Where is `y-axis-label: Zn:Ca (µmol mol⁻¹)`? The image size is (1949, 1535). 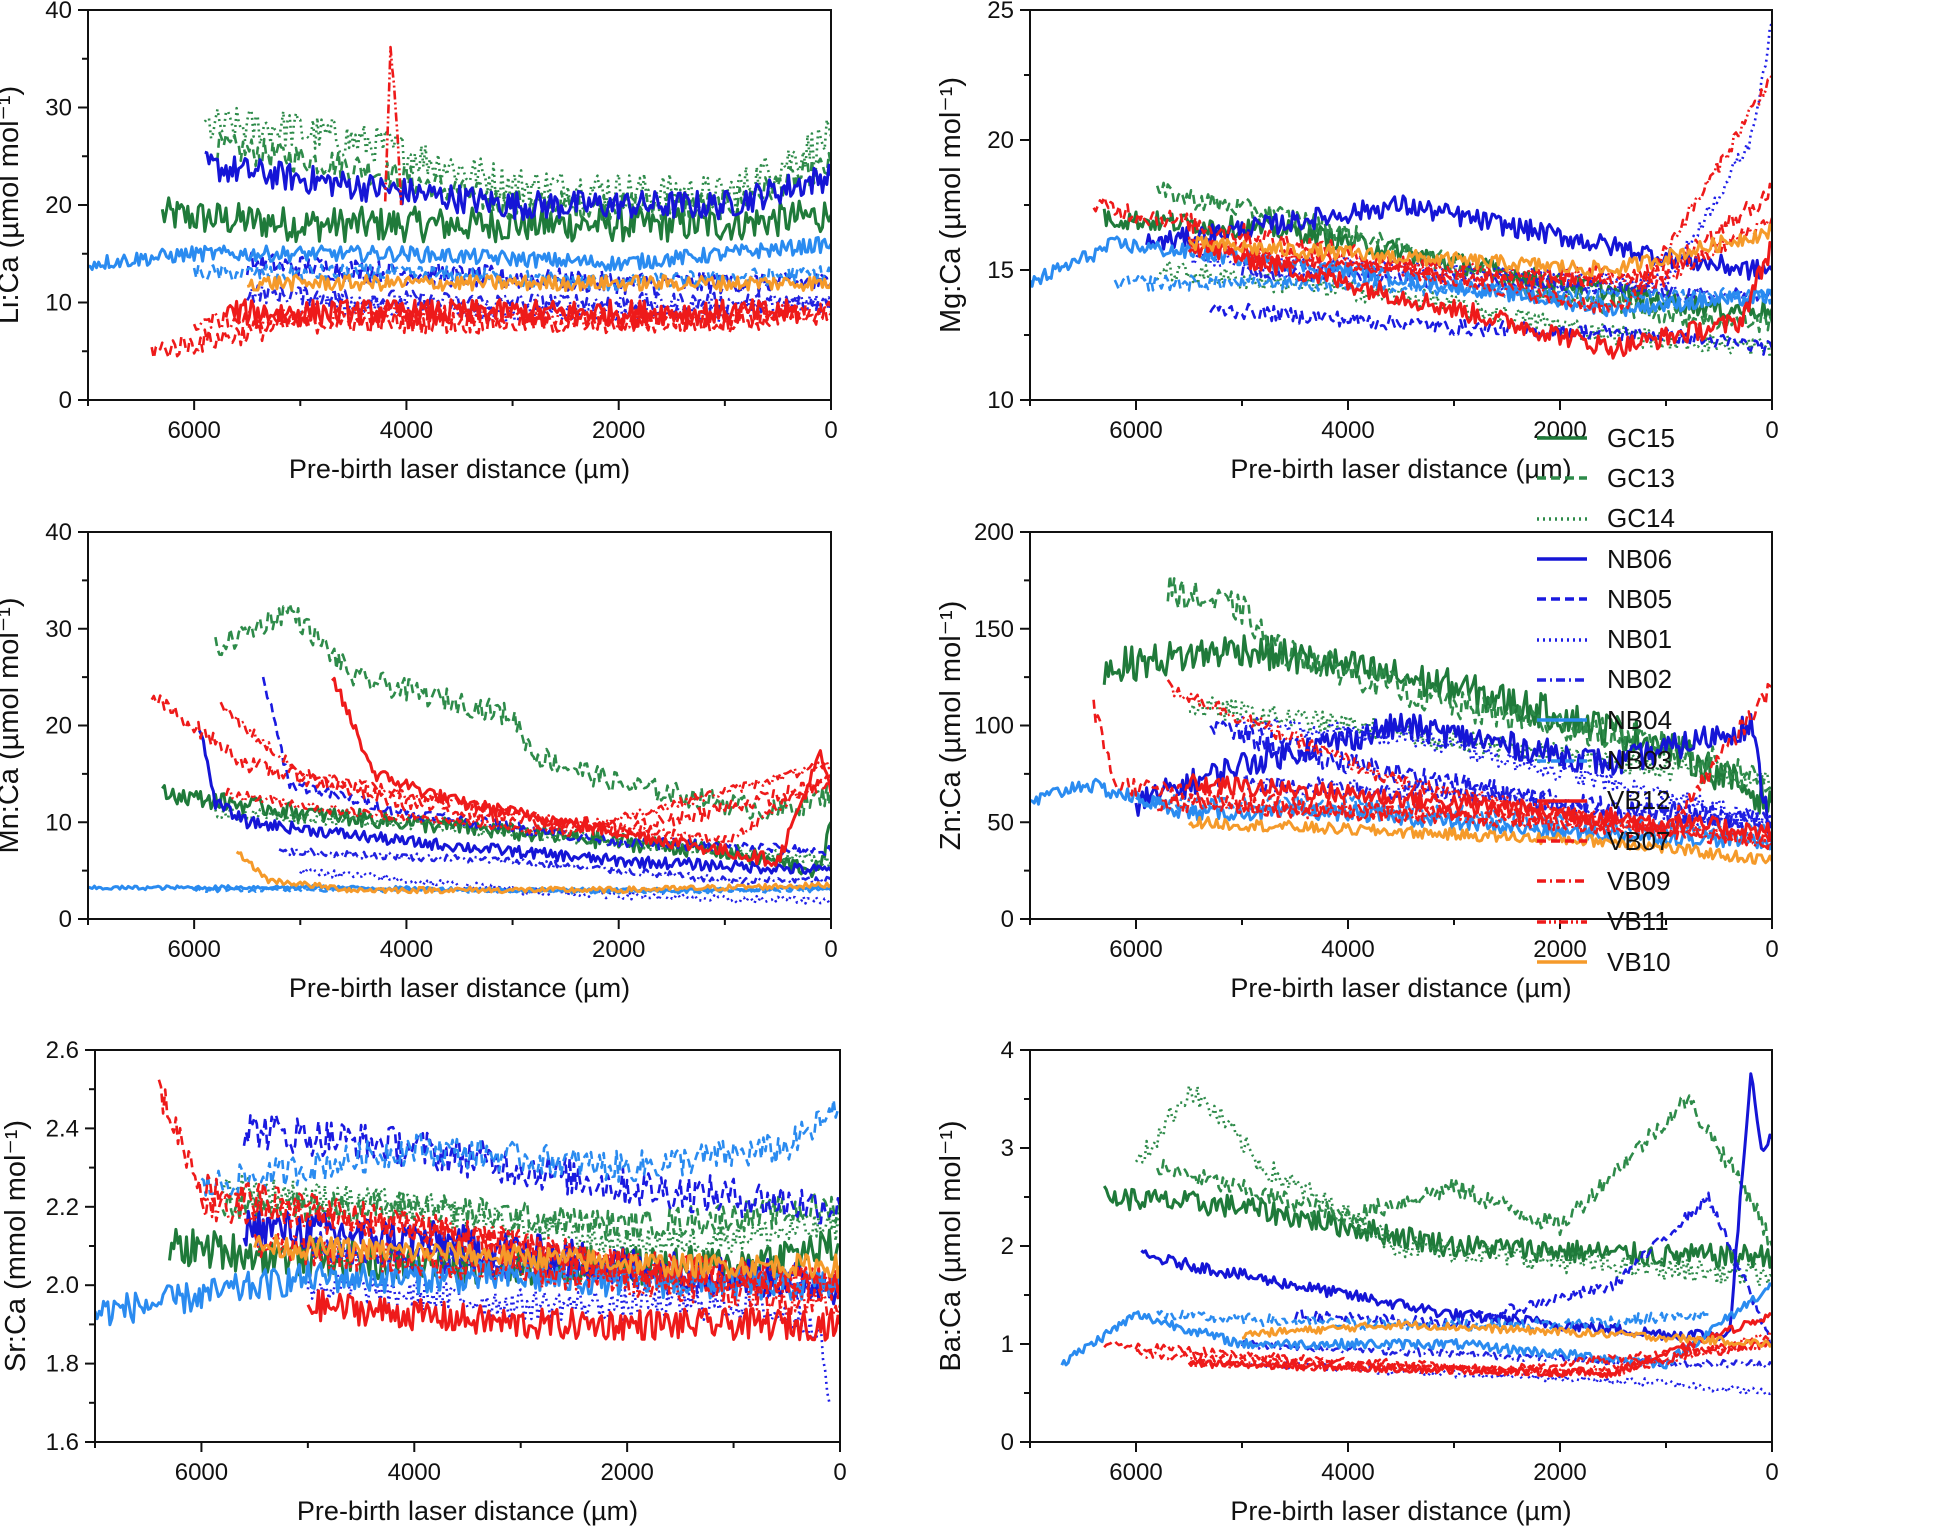 y-axis-label: Zn:Ca (µmol mol⁻¹) is located at coordinates (951, 726).